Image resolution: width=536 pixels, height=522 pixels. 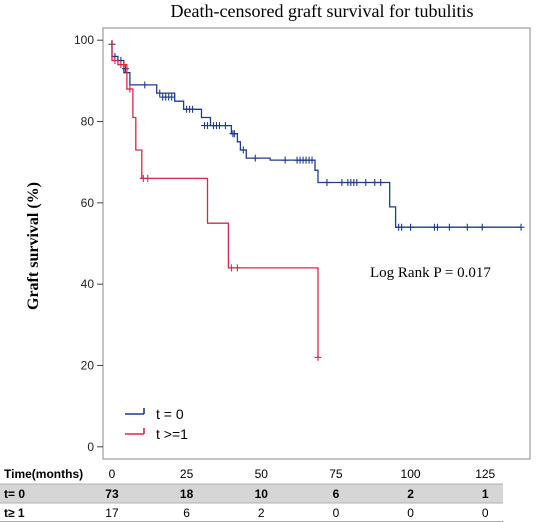 I want to click on y-axis: 0 20 40 60 80 100, so click(x=88, y=243).